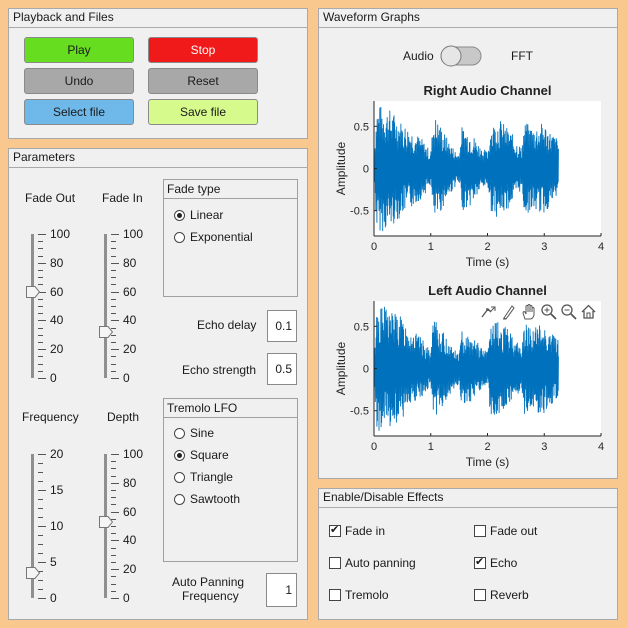 The image size is (628, 628). What do you see at coordinates (211, 477) in the screenshot?
I see `radio-label: Triangle` at bounding box center [211, 477].